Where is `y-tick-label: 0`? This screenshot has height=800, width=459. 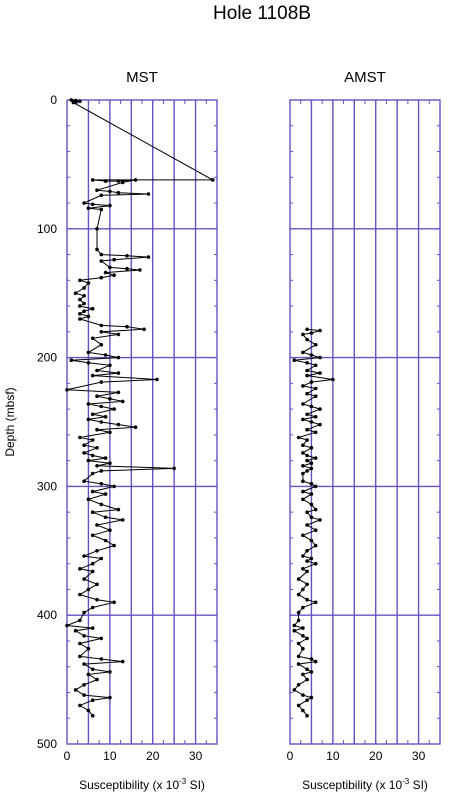
y-tick-label: 0 is located at coordinates (53, 100).